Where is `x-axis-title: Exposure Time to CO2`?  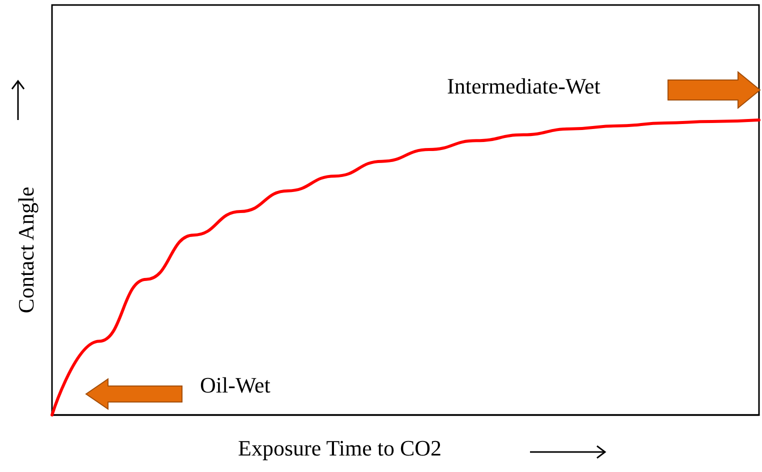 x-axis-title: Exposure Time to CO2 is located at coordinates (340, 448).